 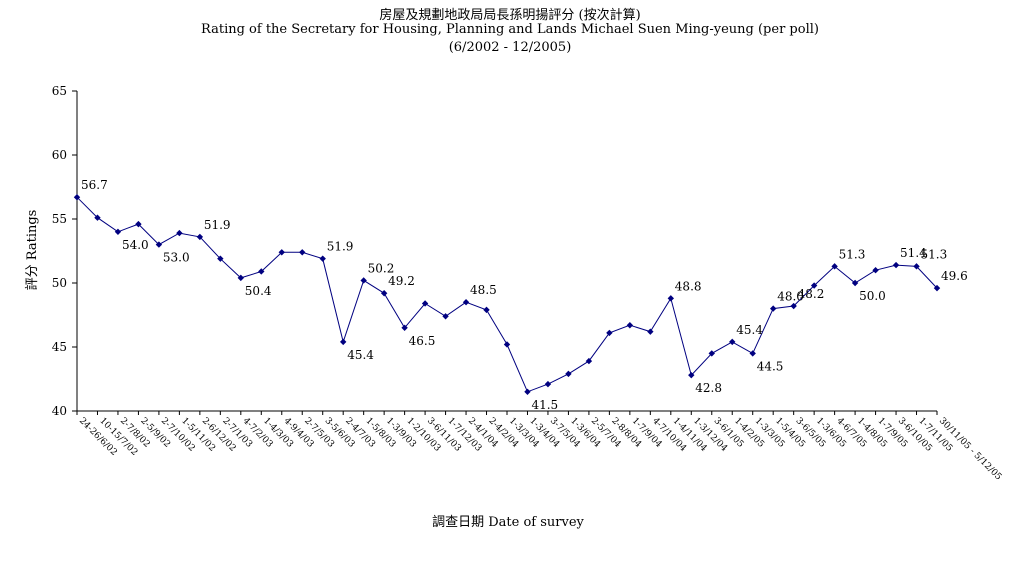 I want to click on y-tick-label: 60, so click(x=59, y=155).